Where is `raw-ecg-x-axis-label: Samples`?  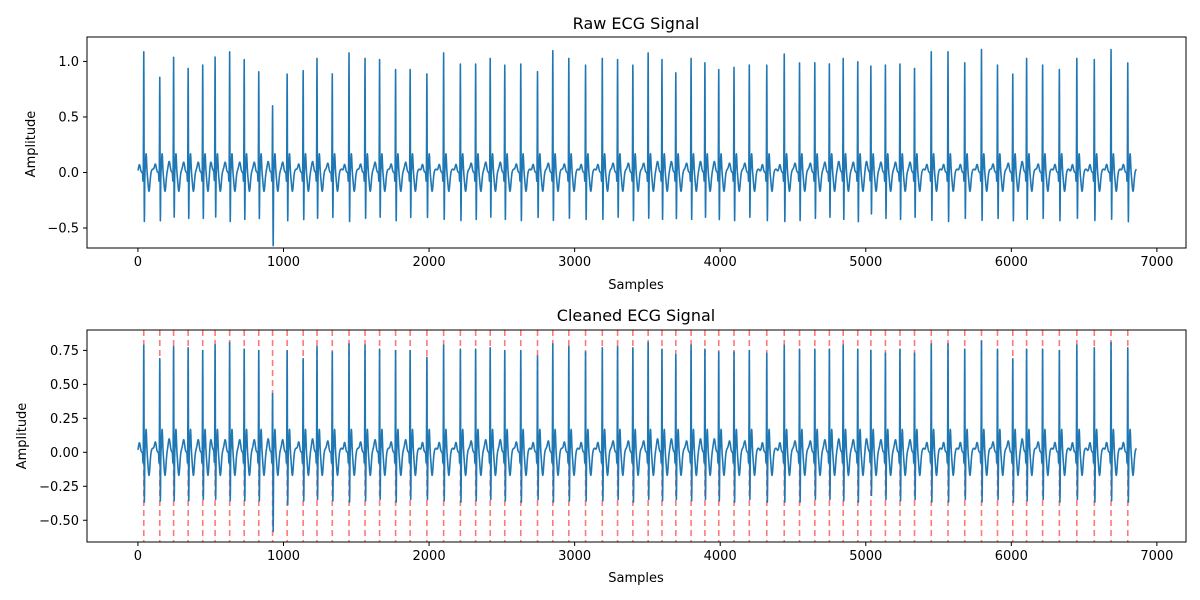 raw-ecg-x-axis-label: Samples is located at coordinates (636, 285).